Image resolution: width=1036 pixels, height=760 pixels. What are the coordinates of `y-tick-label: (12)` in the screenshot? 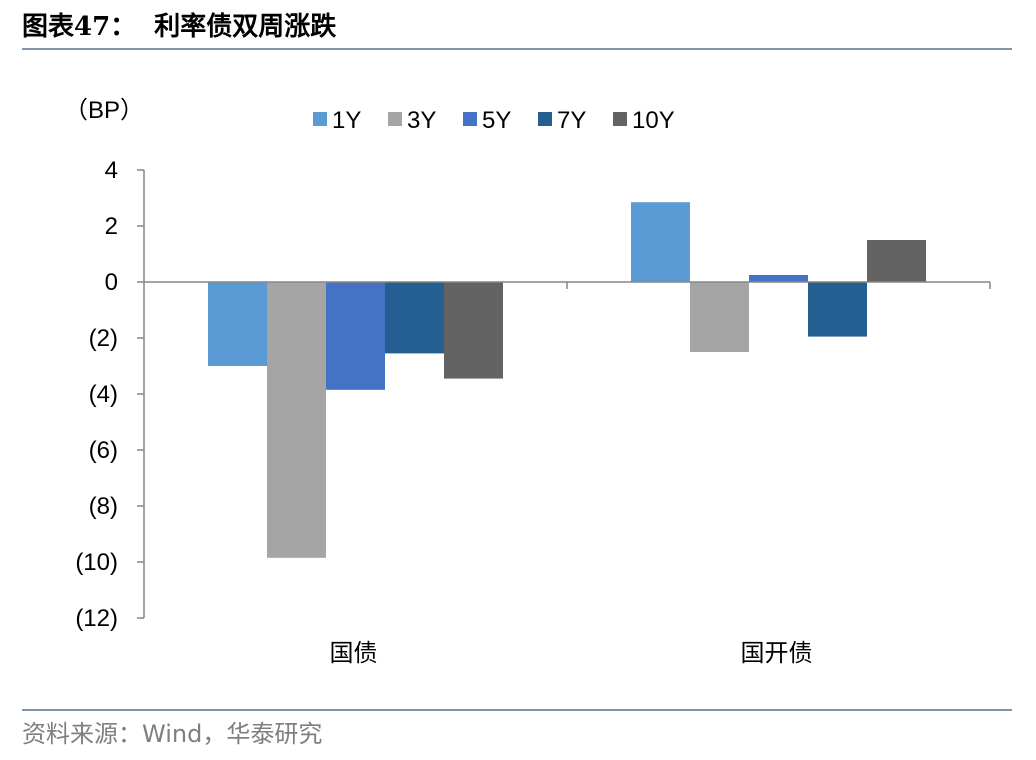 It's located at (96, 618).